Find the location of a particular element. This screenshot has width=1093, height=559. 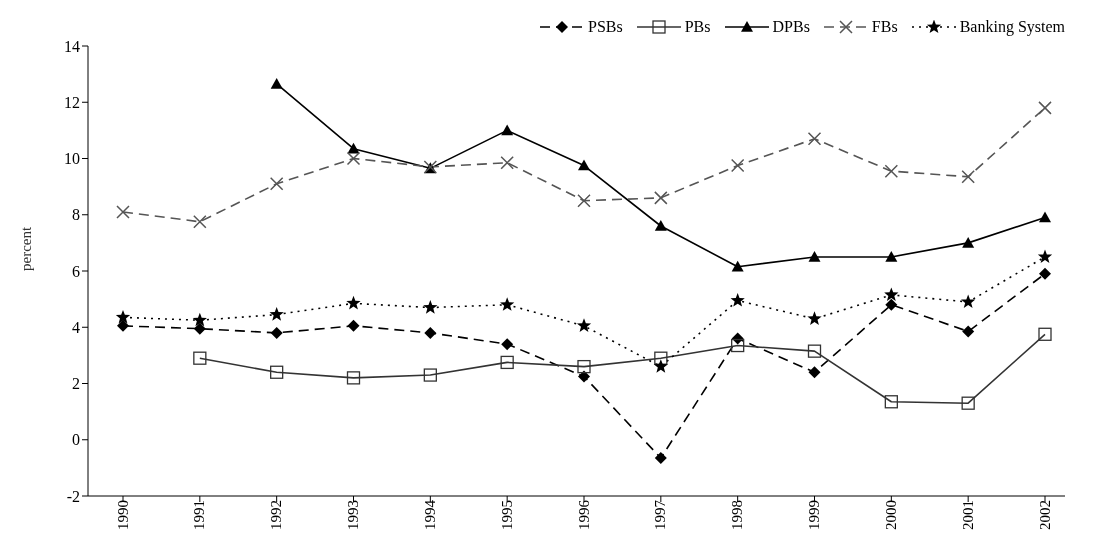

x-tick-label: 2000 is located at coordinates (890, 515).